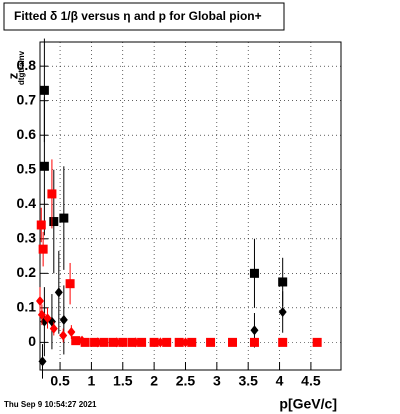 This screenshot has width=400, height=414. What do you see at coordinates (248, 381) in the screenshot?
I see `x-tick-label: 3.5` at bounding box center [248, 381].